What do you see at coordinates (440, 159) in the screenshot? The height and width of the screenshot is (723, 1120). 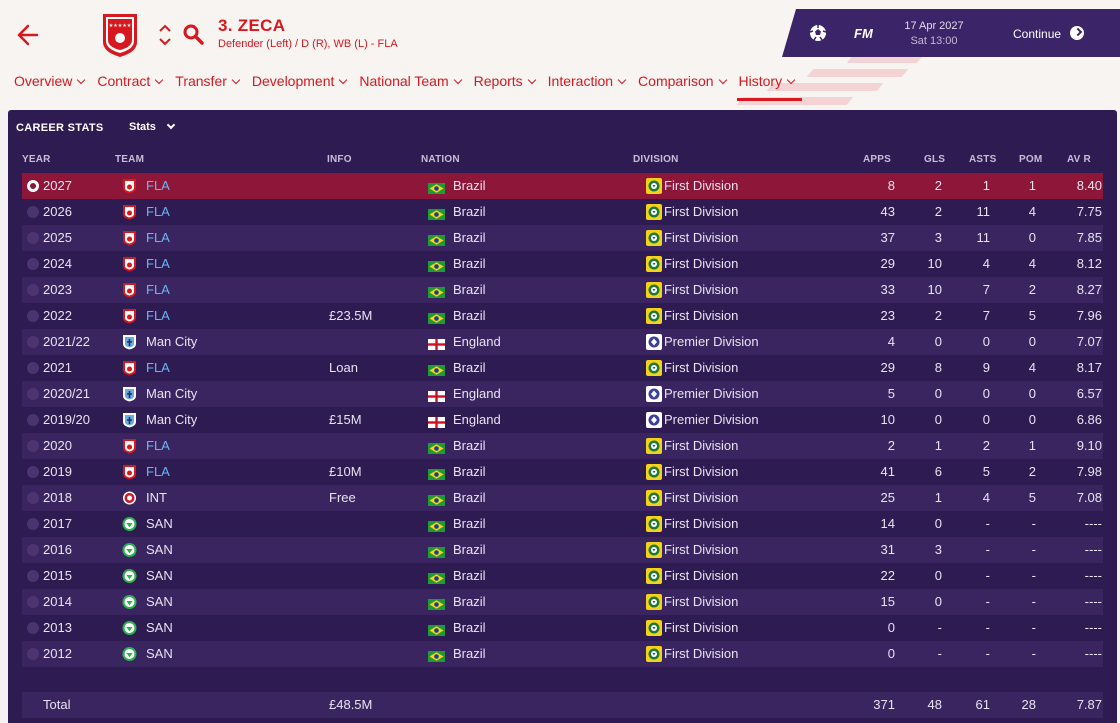 I see `column-header-nation: NATION` at bounding box center [440, 159].